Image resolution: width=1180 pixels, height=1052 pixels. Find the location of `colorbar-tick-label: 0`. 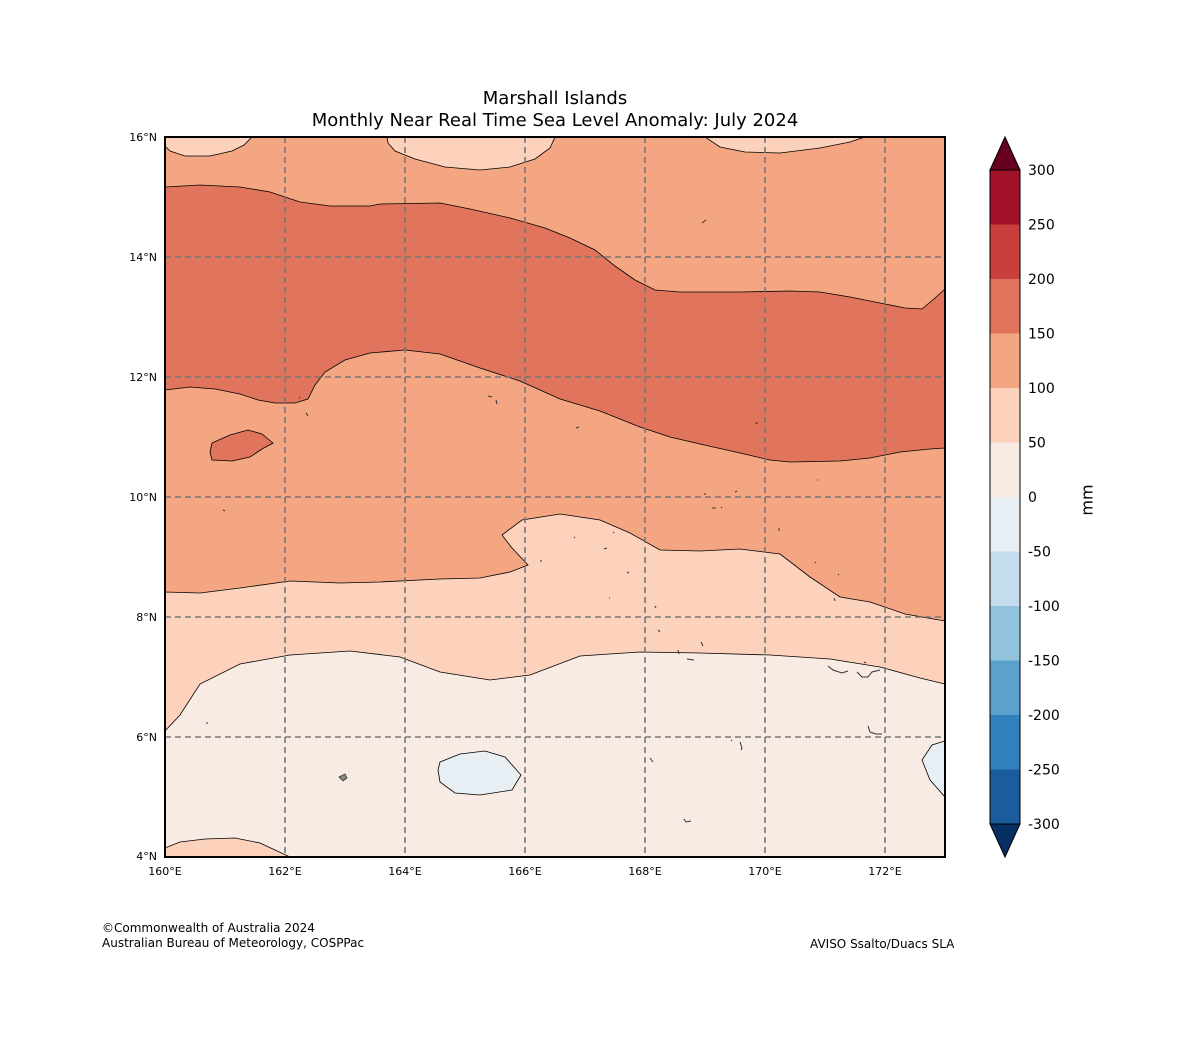

colorbar-tick-label: 0 is located at coordinates (1032, 498).